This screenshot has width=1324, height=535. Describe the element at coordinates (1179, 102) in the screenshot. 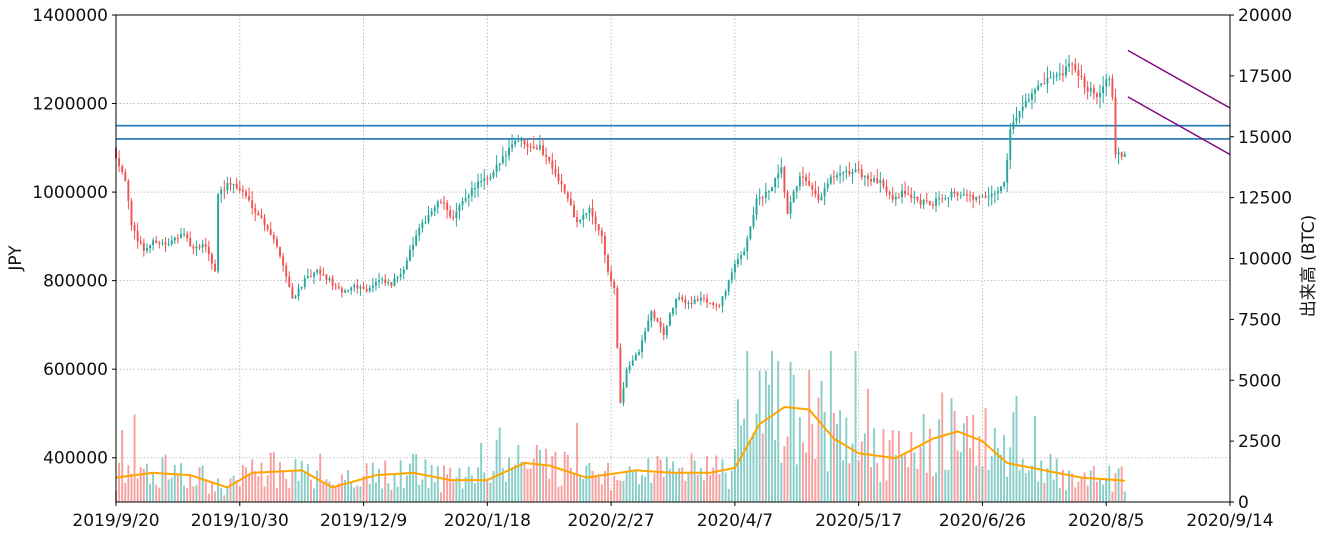

I see `trend-channel` at that location.